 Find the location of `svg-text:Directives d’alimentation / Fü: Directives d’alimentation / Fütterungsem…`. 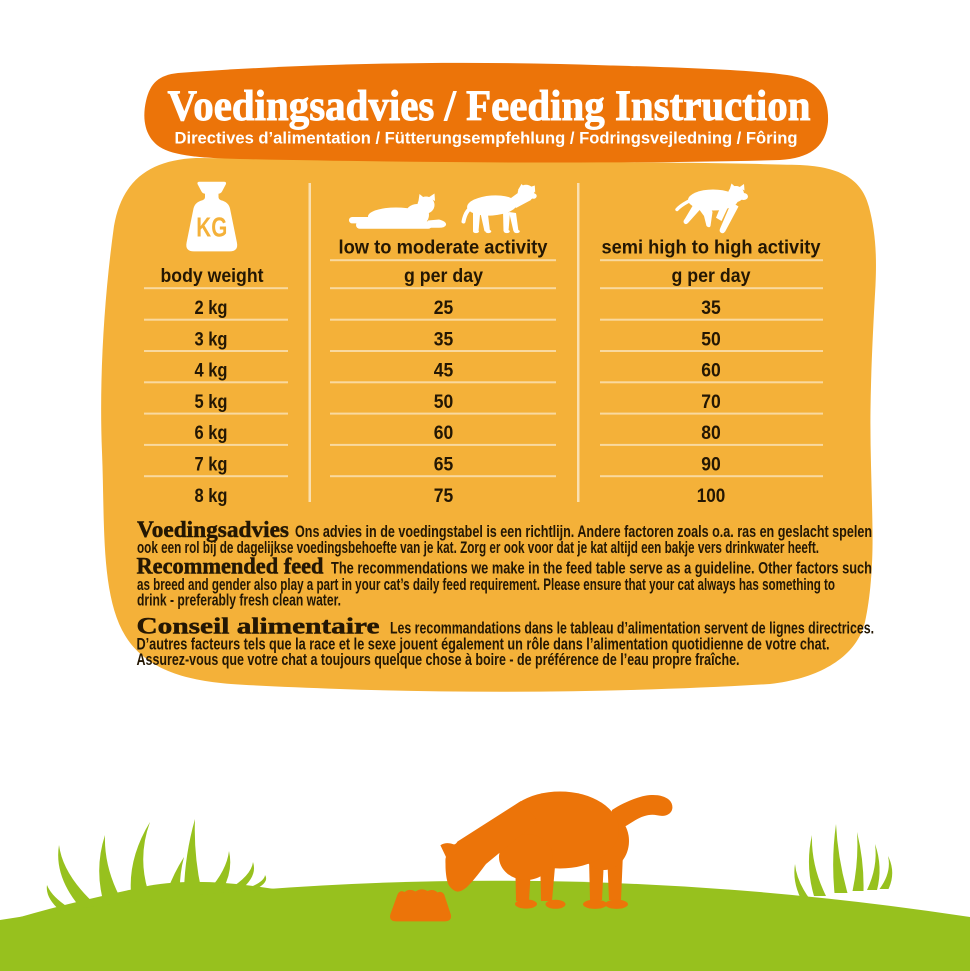

svg-text:Directives d’alimentation / Fü: Directives d’alimentation / Fütterungsem… is located at coordinates (486, 138).